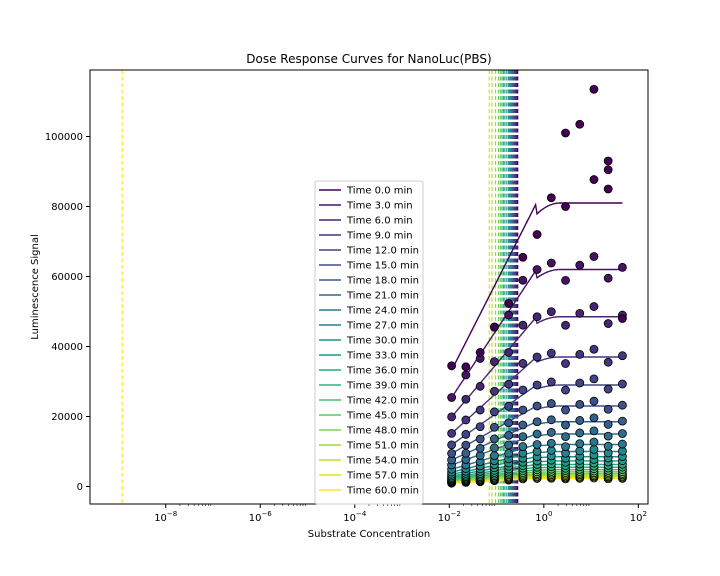 The width and height of the screenshot is (720, 576). Describe the element at coordinates (382, 386) in the screenshot. I see `legend-label: Time 39.0 min` at that location.